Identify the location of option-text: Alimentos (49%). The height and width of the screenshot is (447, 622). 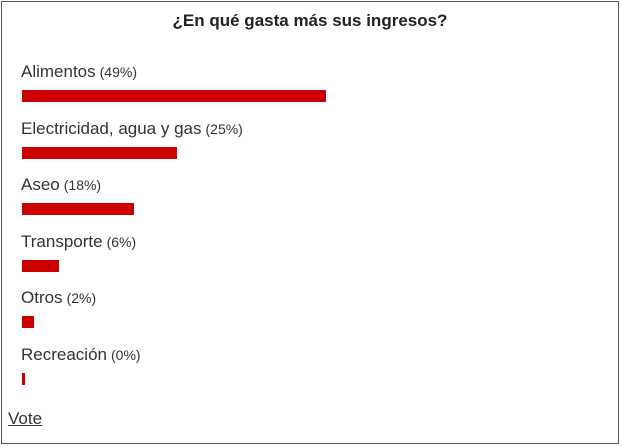
(79, 72).